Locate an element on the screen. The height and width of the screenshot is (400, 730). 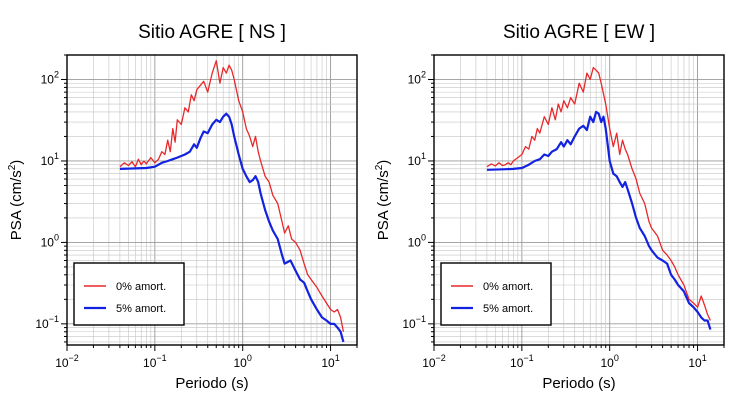
chart-title: Sitio AGRE [ EW ] is located at coordinates (579, 32).